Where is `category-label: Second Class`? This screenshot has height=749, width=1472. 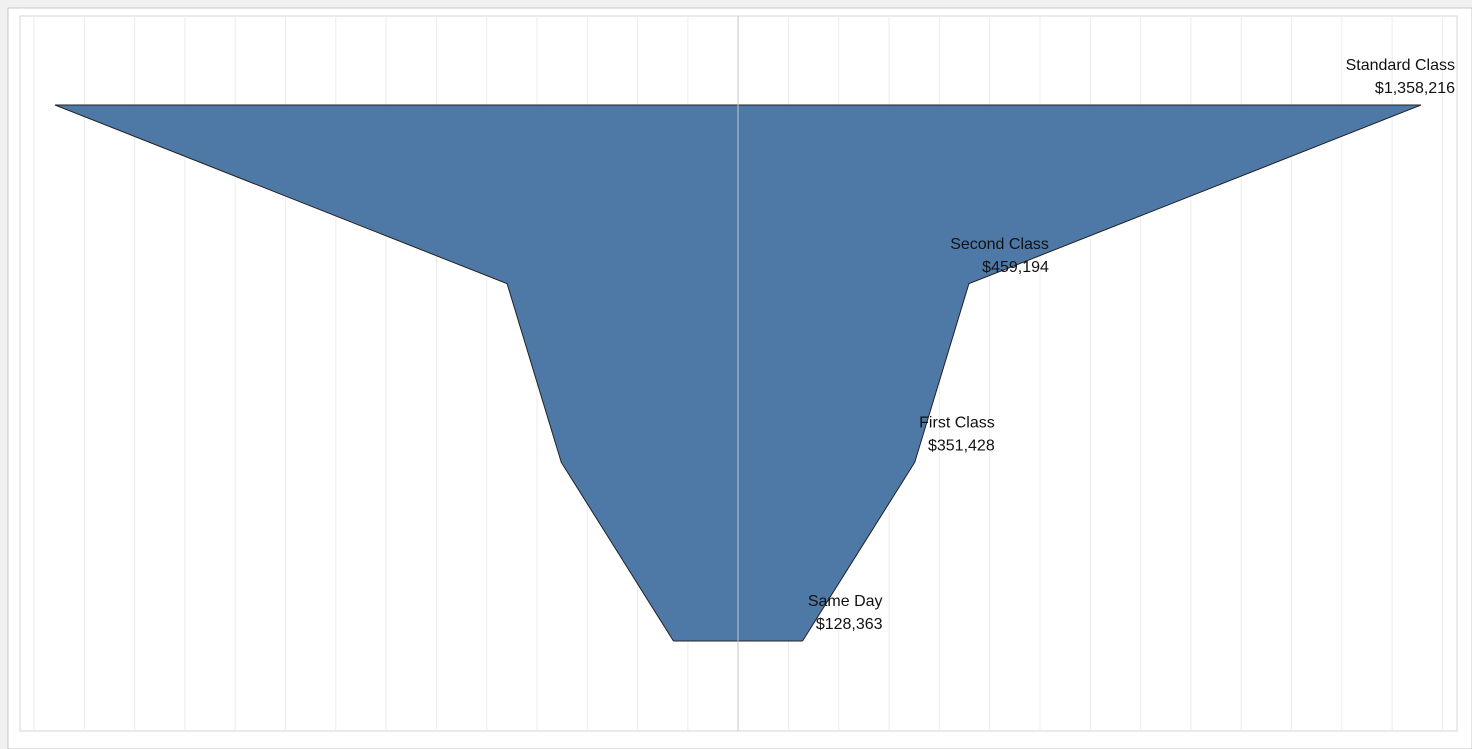
category-label: Second Class is located at coordinates (999, 244).